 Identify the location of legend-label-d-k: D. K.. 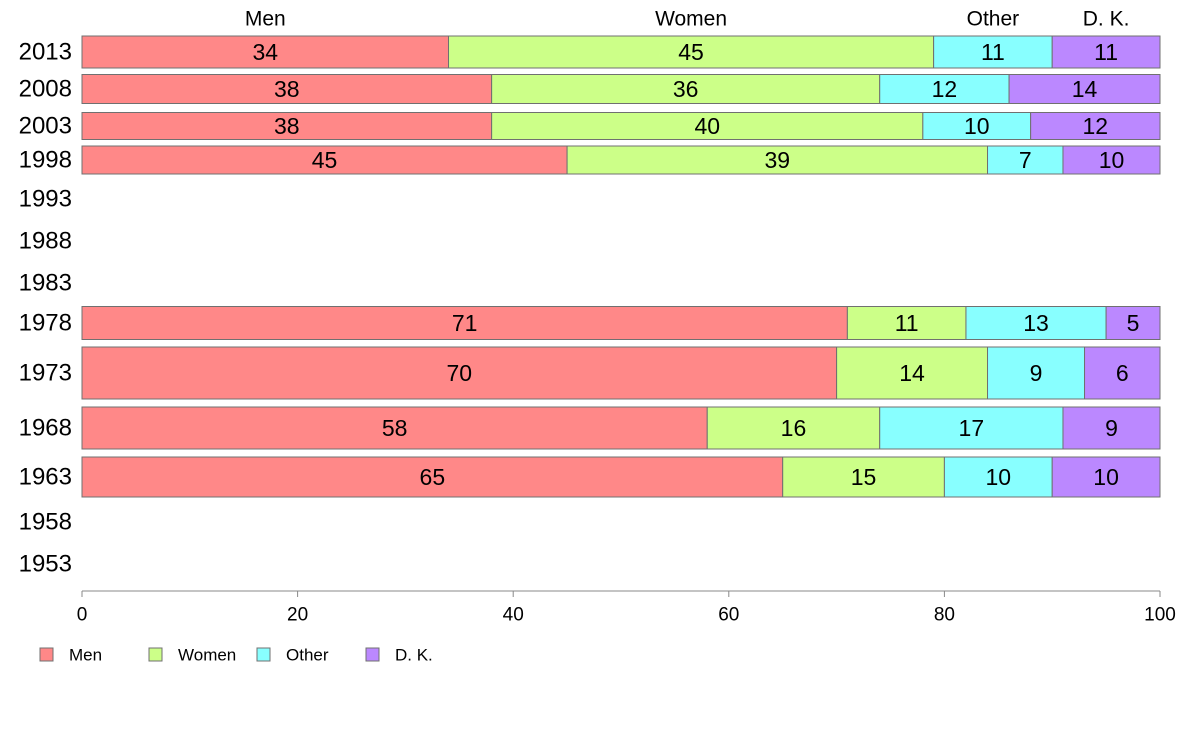
(414, 655).